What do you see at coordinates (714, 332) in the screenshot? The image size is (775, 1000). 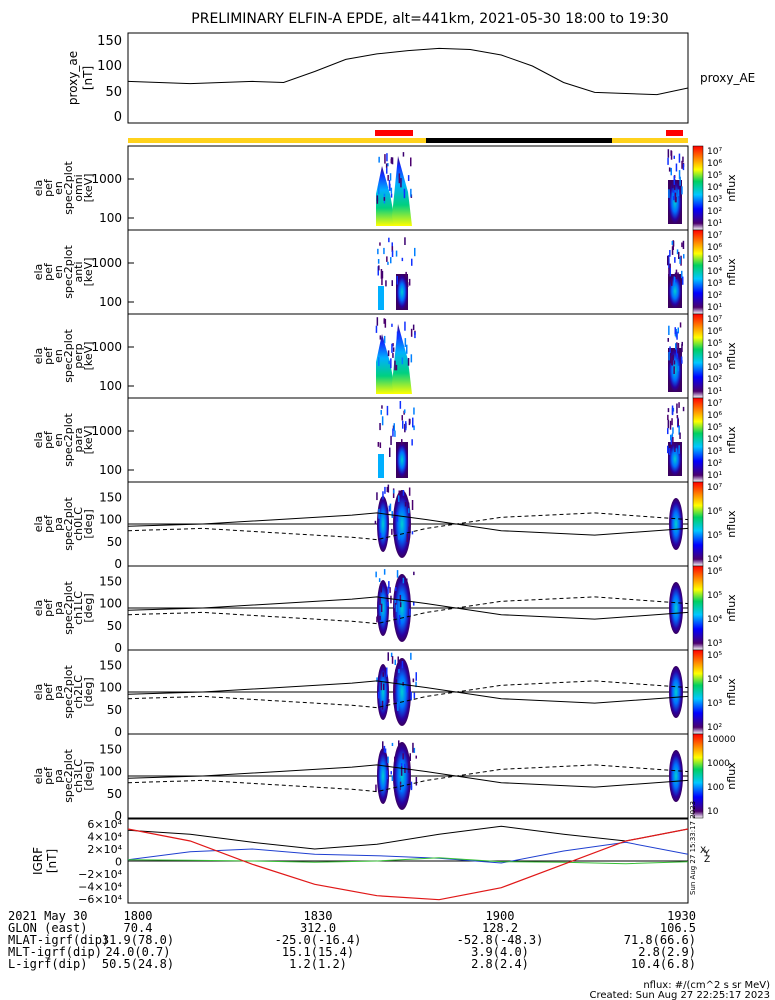 I see `energy-panel-2-cb-tick-1: 10⁶` at bounding box center [714, 332].